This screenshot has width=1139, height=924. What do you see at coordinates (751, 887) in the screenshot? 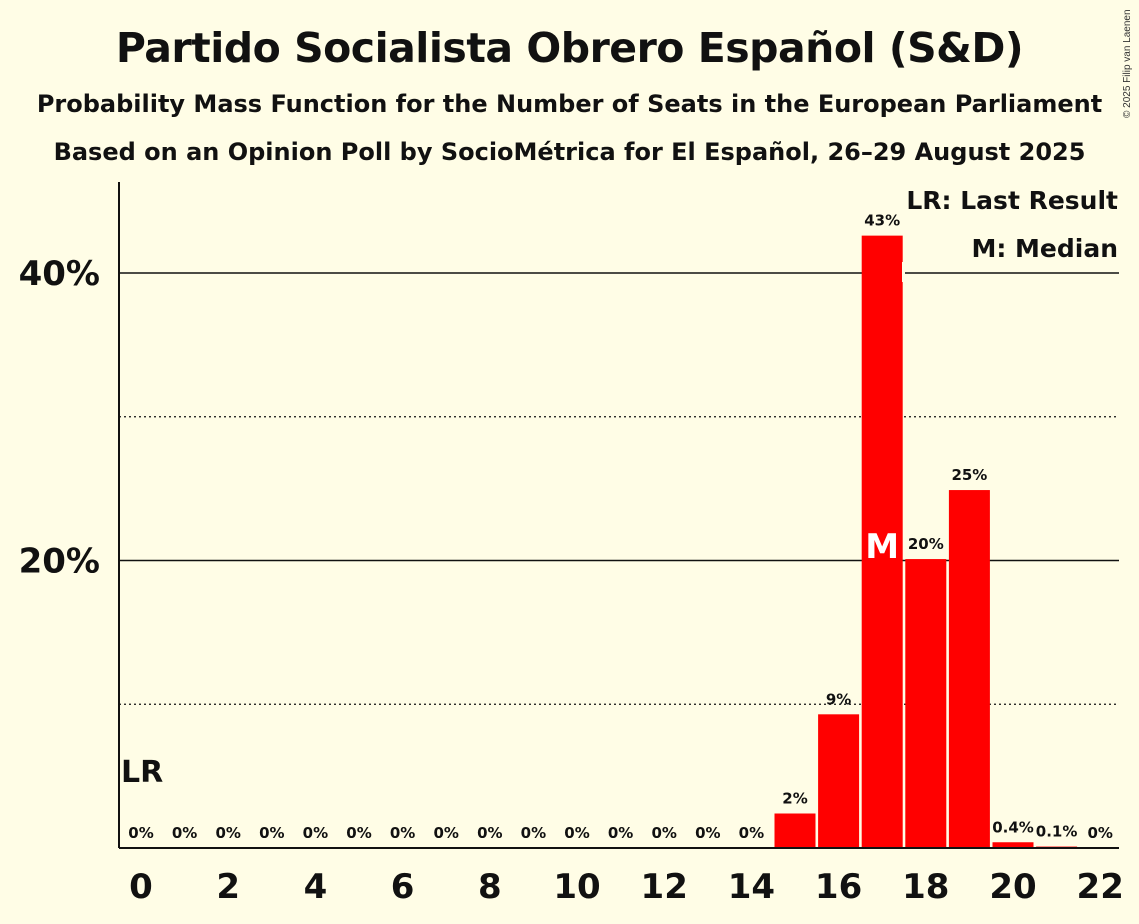
I see `x-tick-label: 14` at bounding box center [751, 887].